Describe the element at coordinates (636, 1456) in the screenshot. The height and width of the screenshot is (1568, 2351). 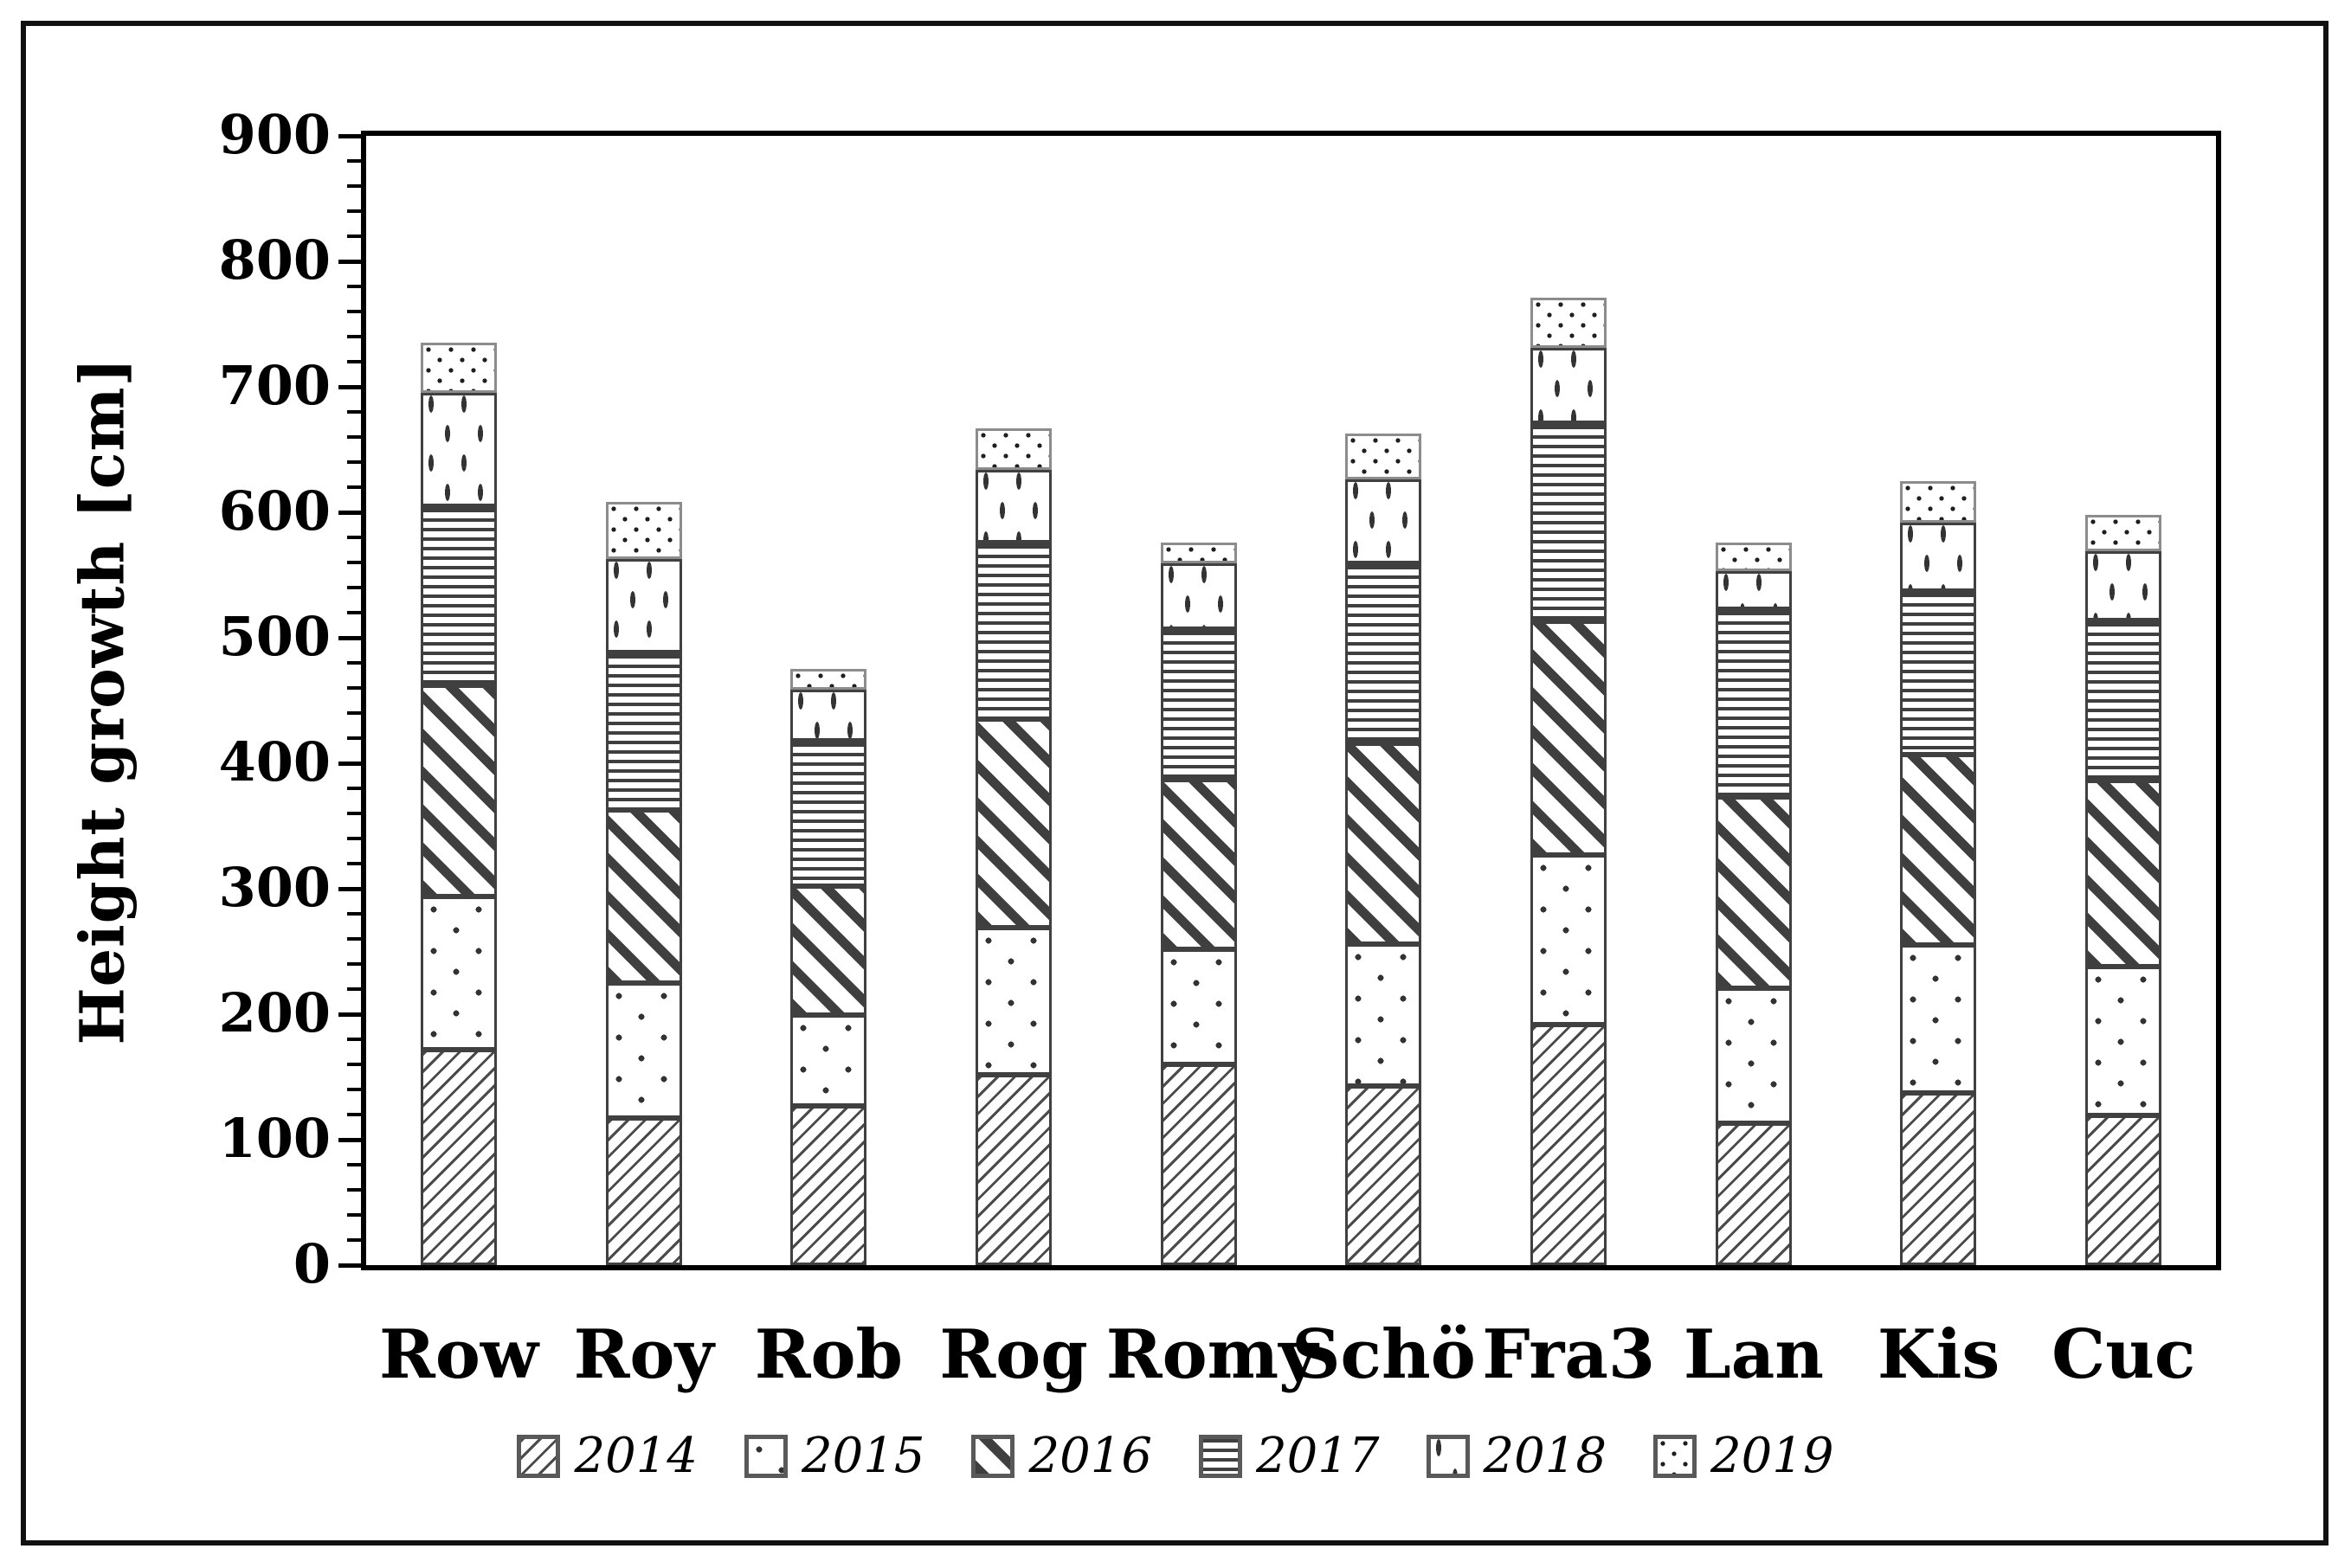
I see `legend-label-2014: 2014` at that location.